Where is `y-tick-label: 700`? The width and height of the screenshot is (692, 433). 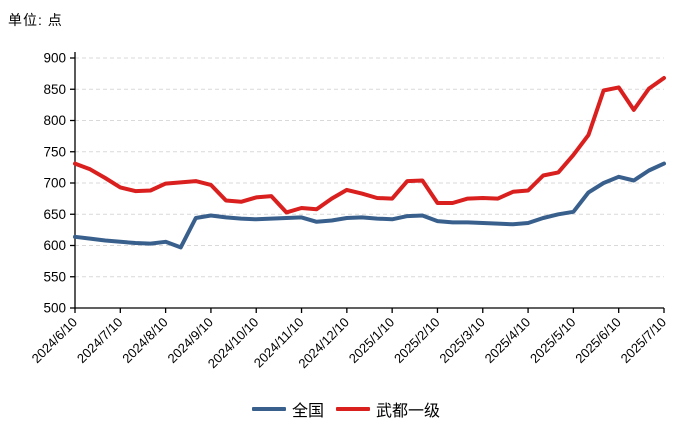 y-tick-label: 700 is located at coordinates (54, 183).